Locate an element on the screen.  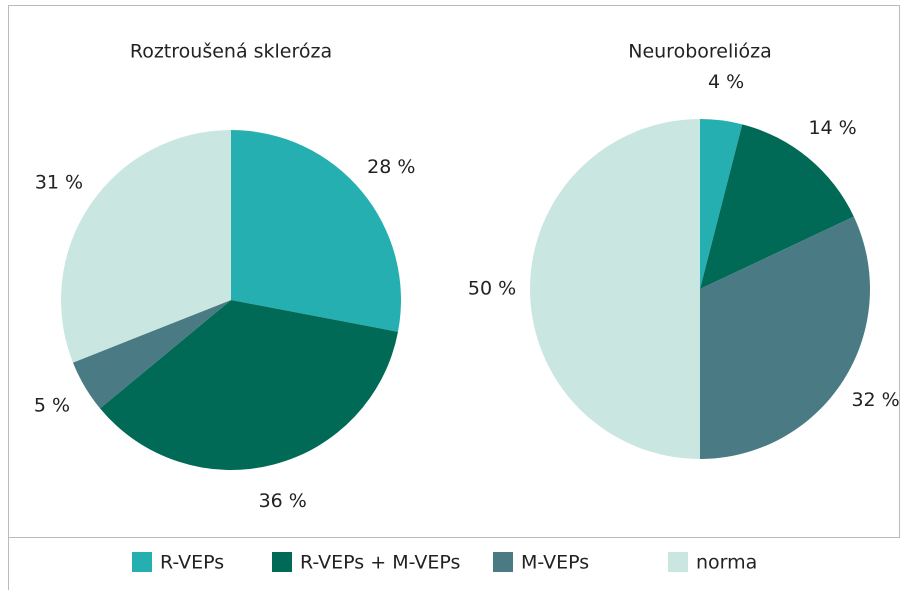
data-label: 32 % is located at coordinates (875, 400).